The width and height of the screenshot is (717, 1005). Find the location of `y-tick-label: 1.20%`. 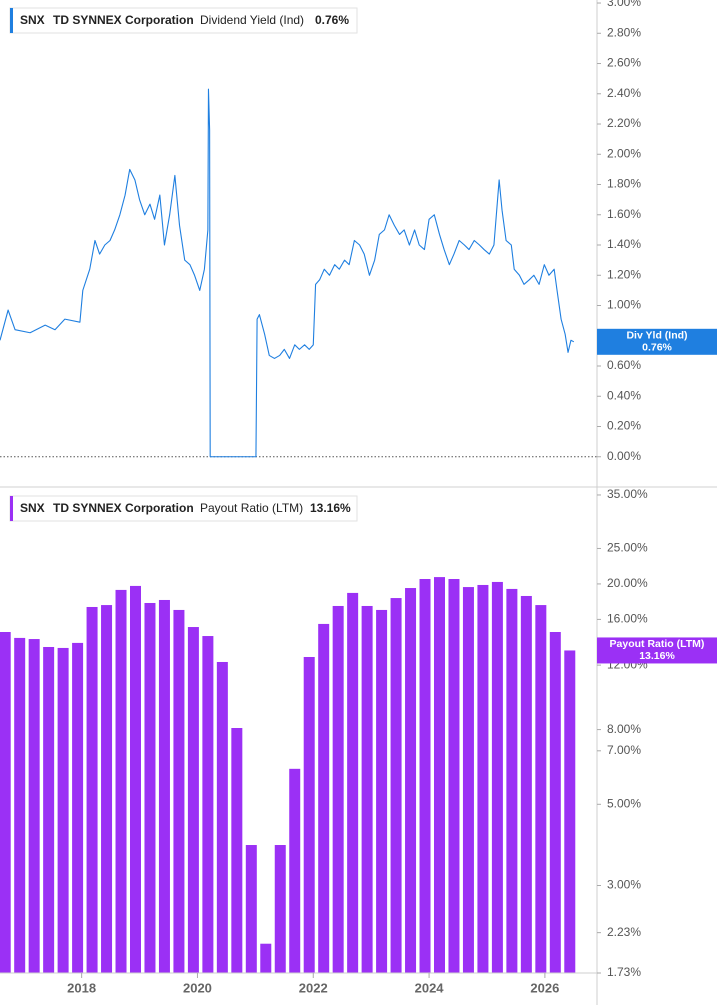

y-tick-label: 1.20% is located at coordinates (624, 274).